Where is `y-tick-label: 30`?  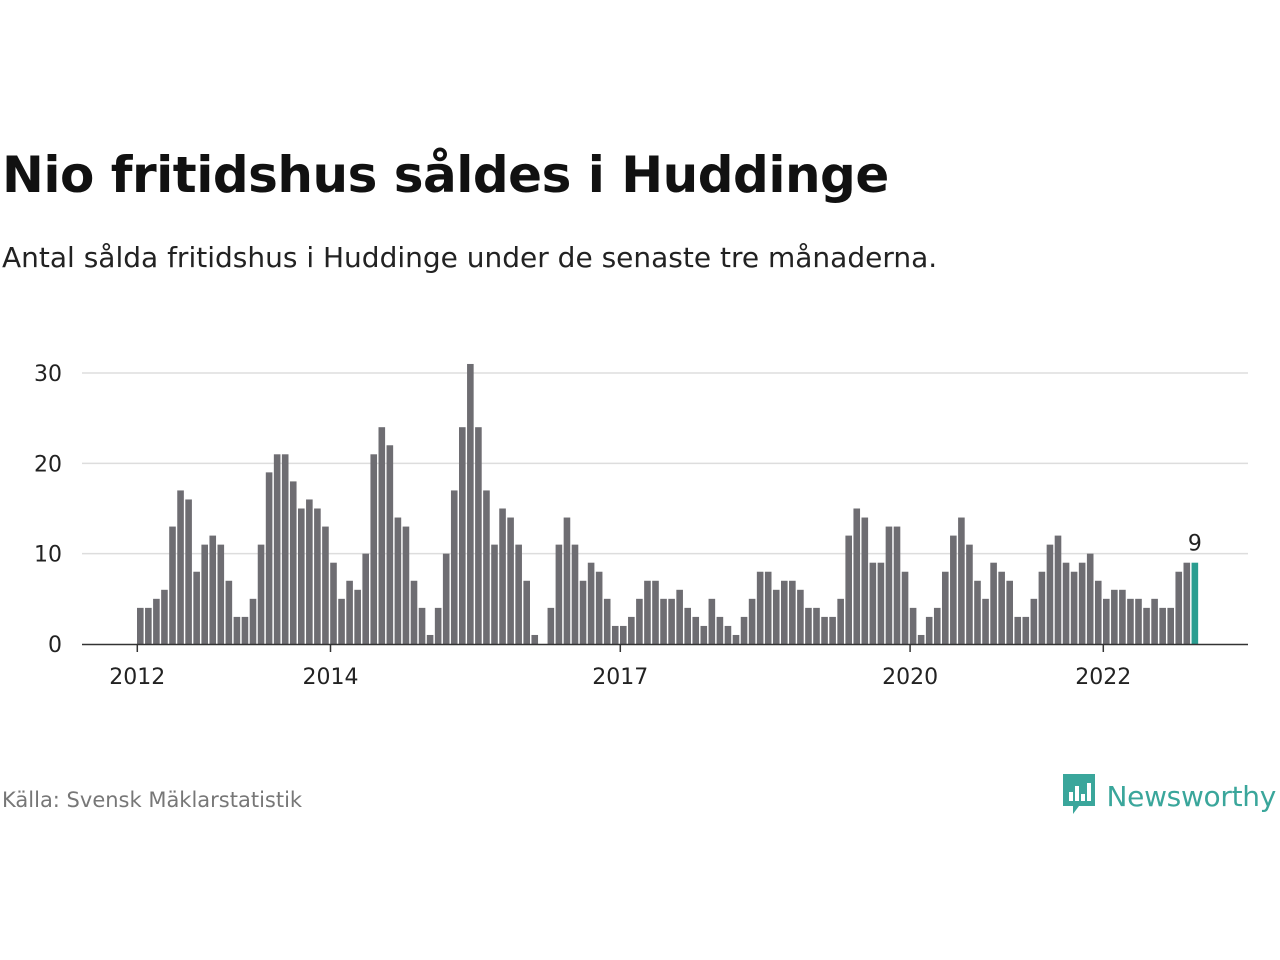 y-tick-label: 30 is located at coordinates (48, 374).